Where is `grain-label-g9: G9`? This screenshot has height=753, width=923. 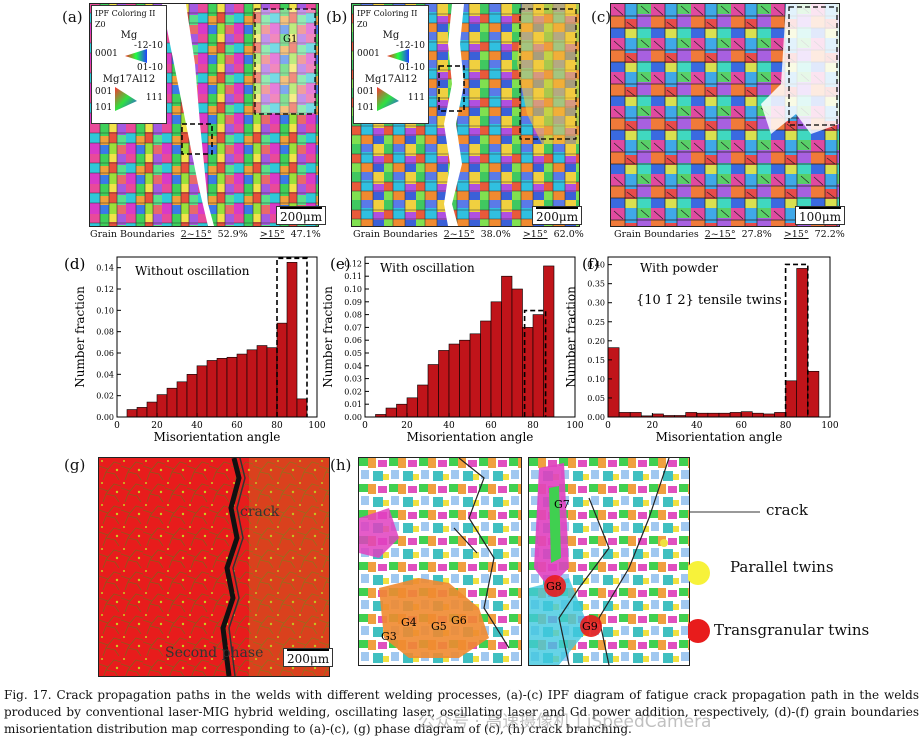
grain-label-g9: G9 is located at coordinates (590, 626).